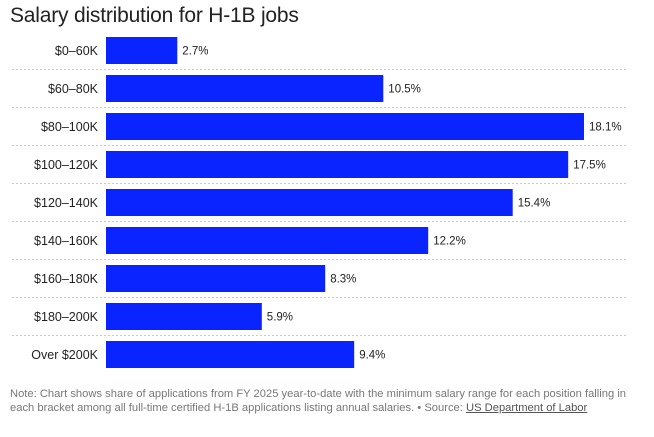 The image size is (654, 437). I want to click on data-label: 18.1%, so click(605, 128).